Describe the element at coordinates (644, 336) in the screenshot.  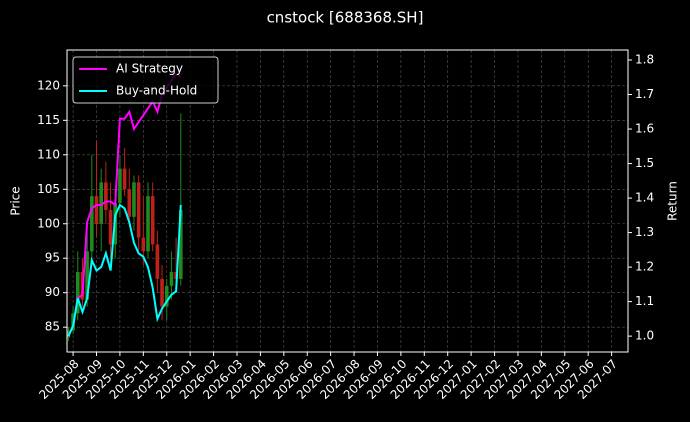
I see `y2-tick-label: 1.0` at that location.